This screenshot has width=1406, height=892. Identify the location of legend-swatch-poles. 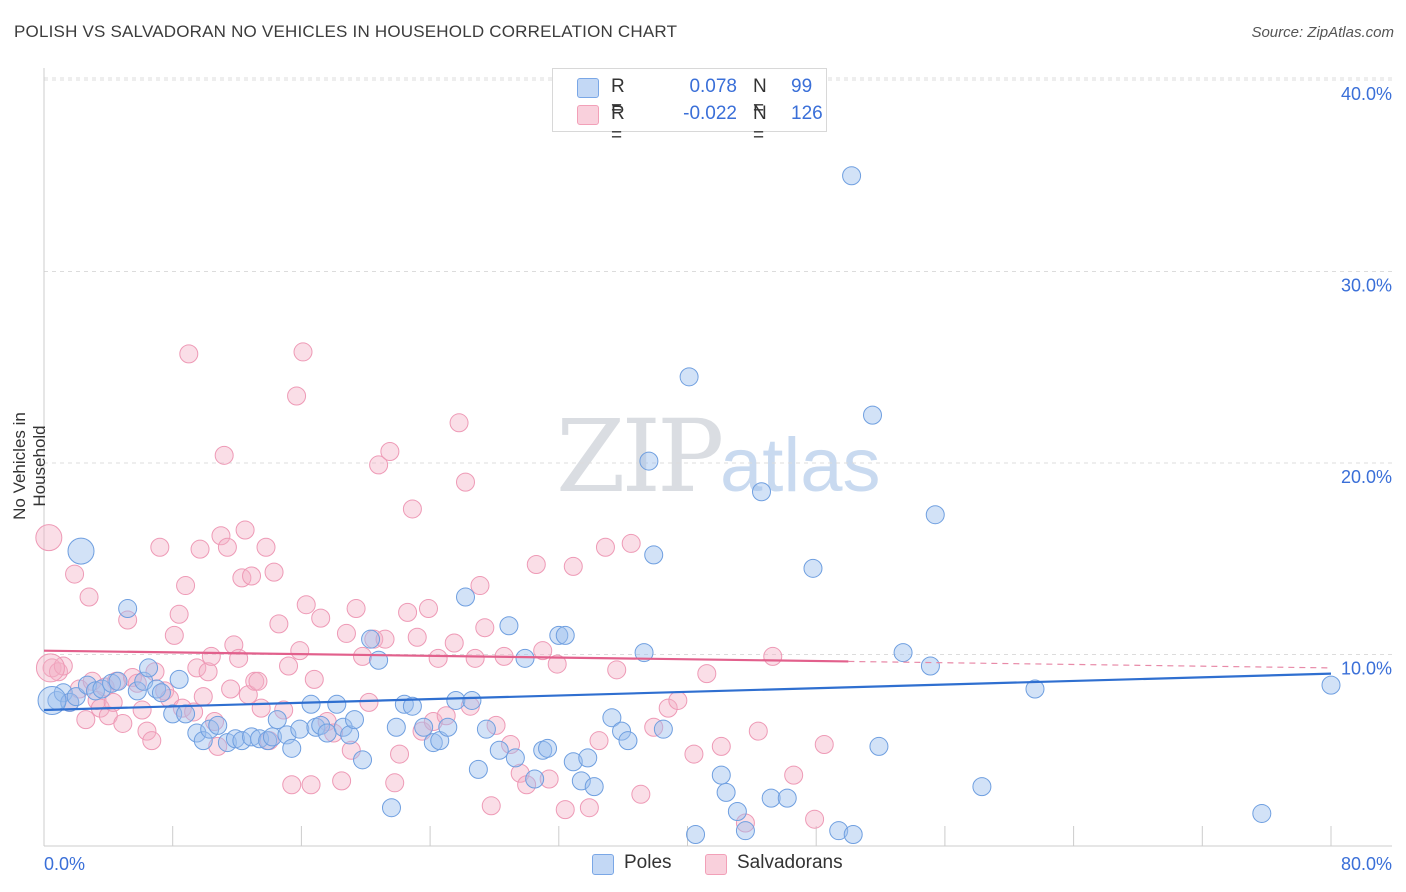
(588, 88).